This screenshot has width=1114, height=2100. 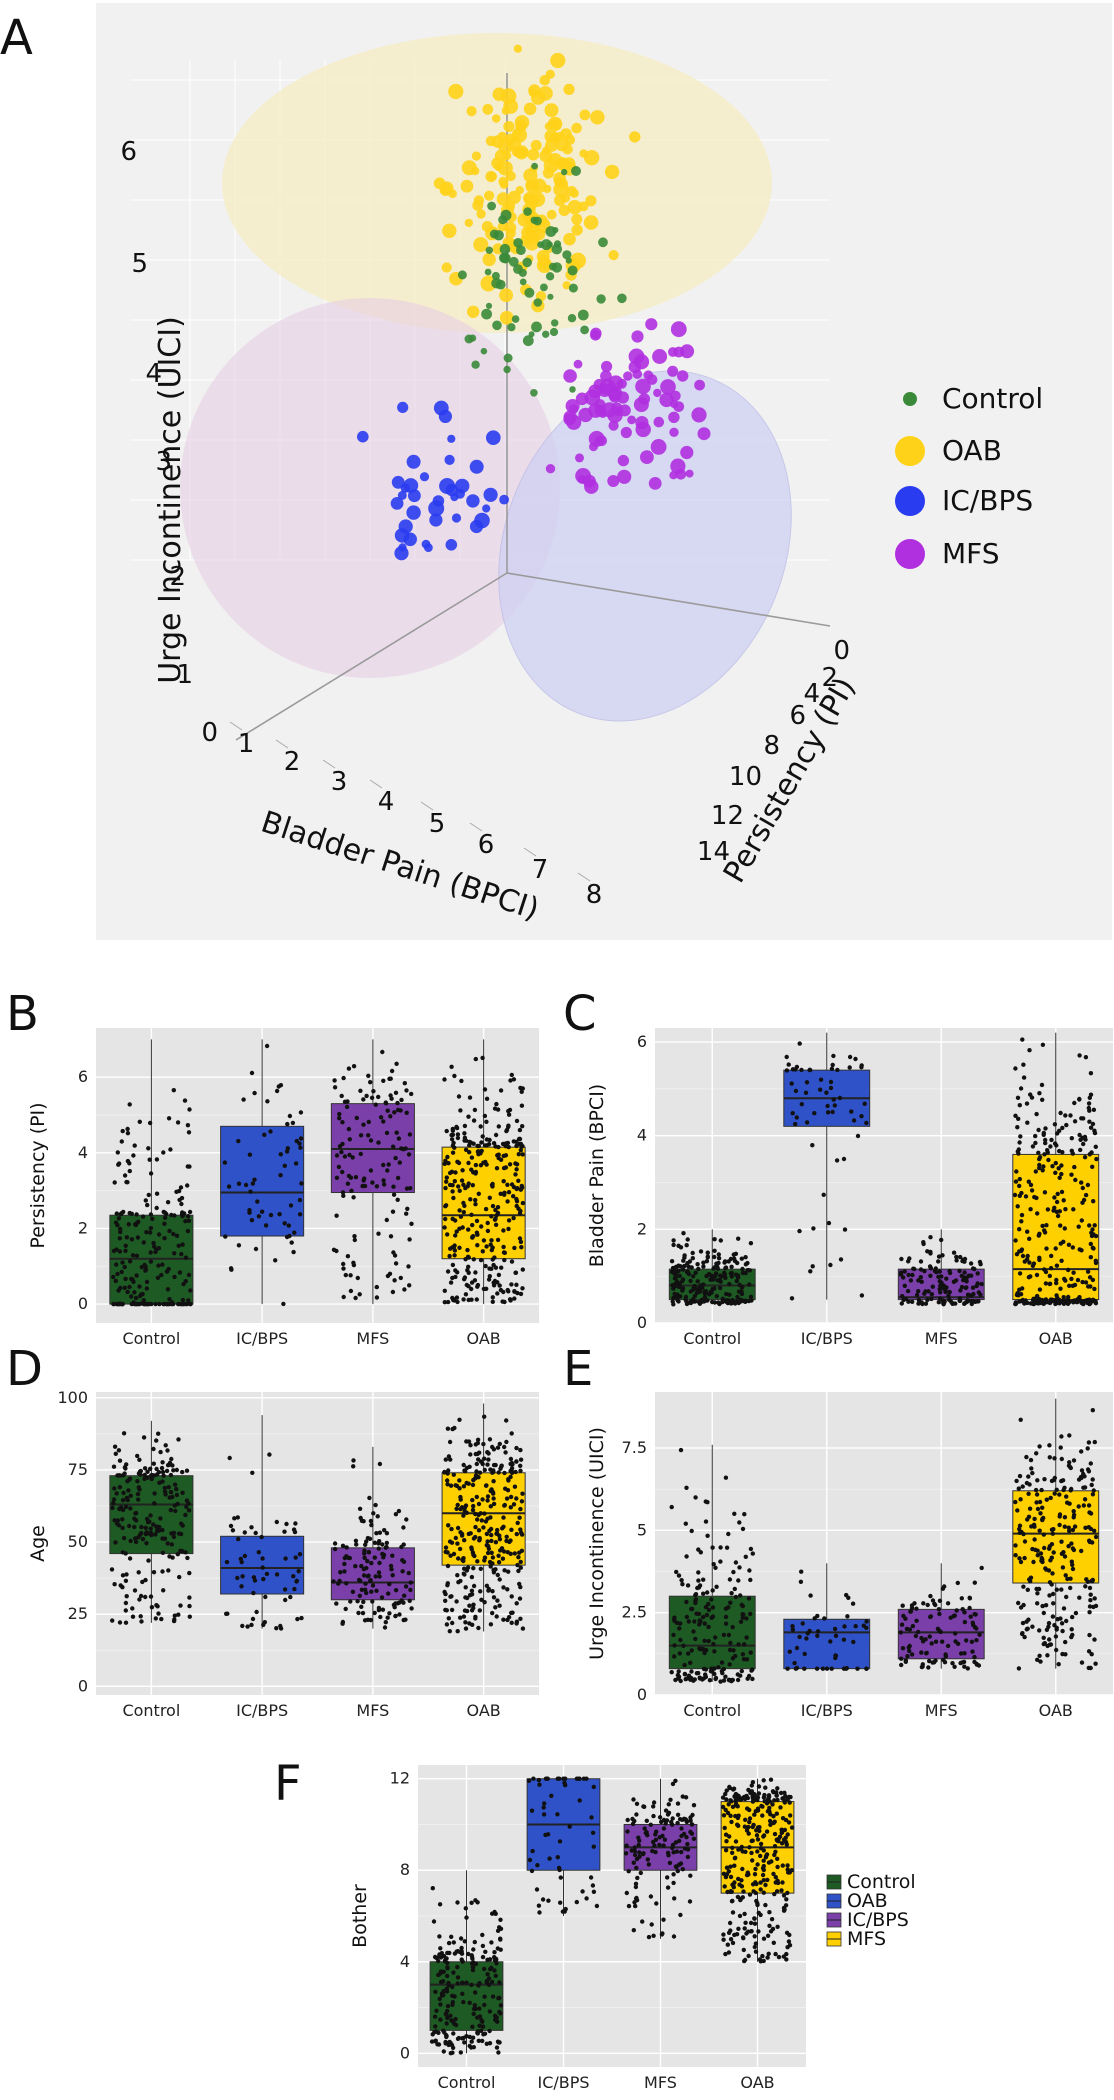 I want to click on x-tick-label: OAB, so click(x=1056, y=1710).